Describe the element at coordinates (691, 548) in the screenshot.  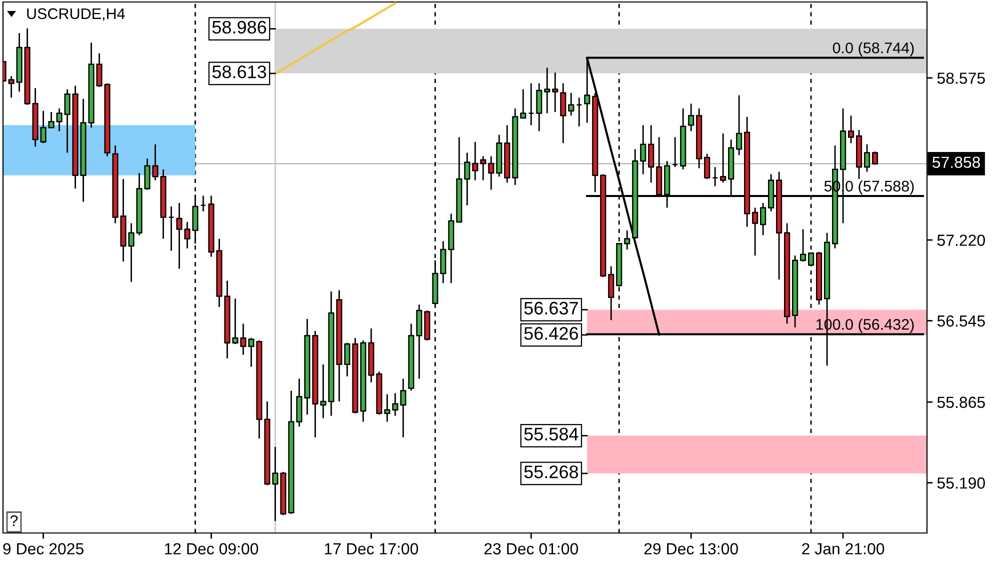
I see `x-tick-label: 29 Dec 13:00` at that location.